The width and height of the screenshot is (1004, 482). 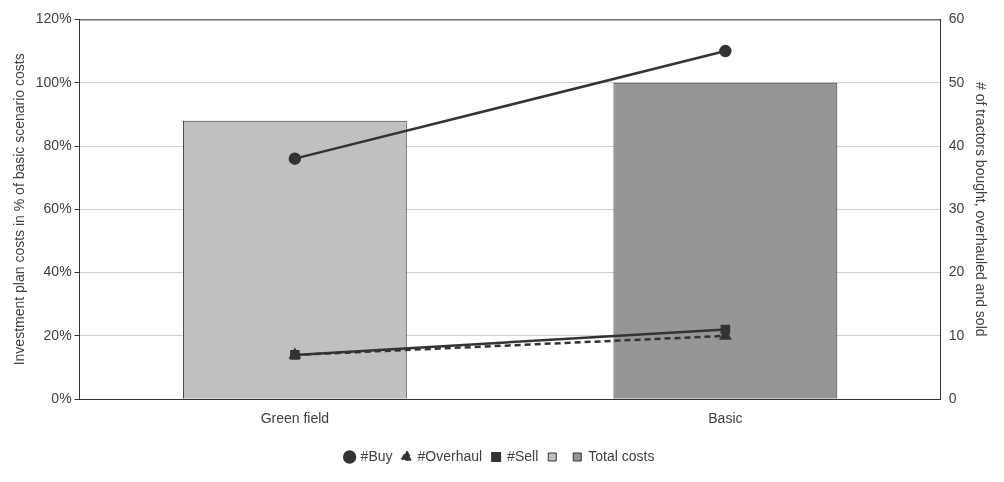 I want to click on y-tick-label: 100%, so click(x=53, y=81).